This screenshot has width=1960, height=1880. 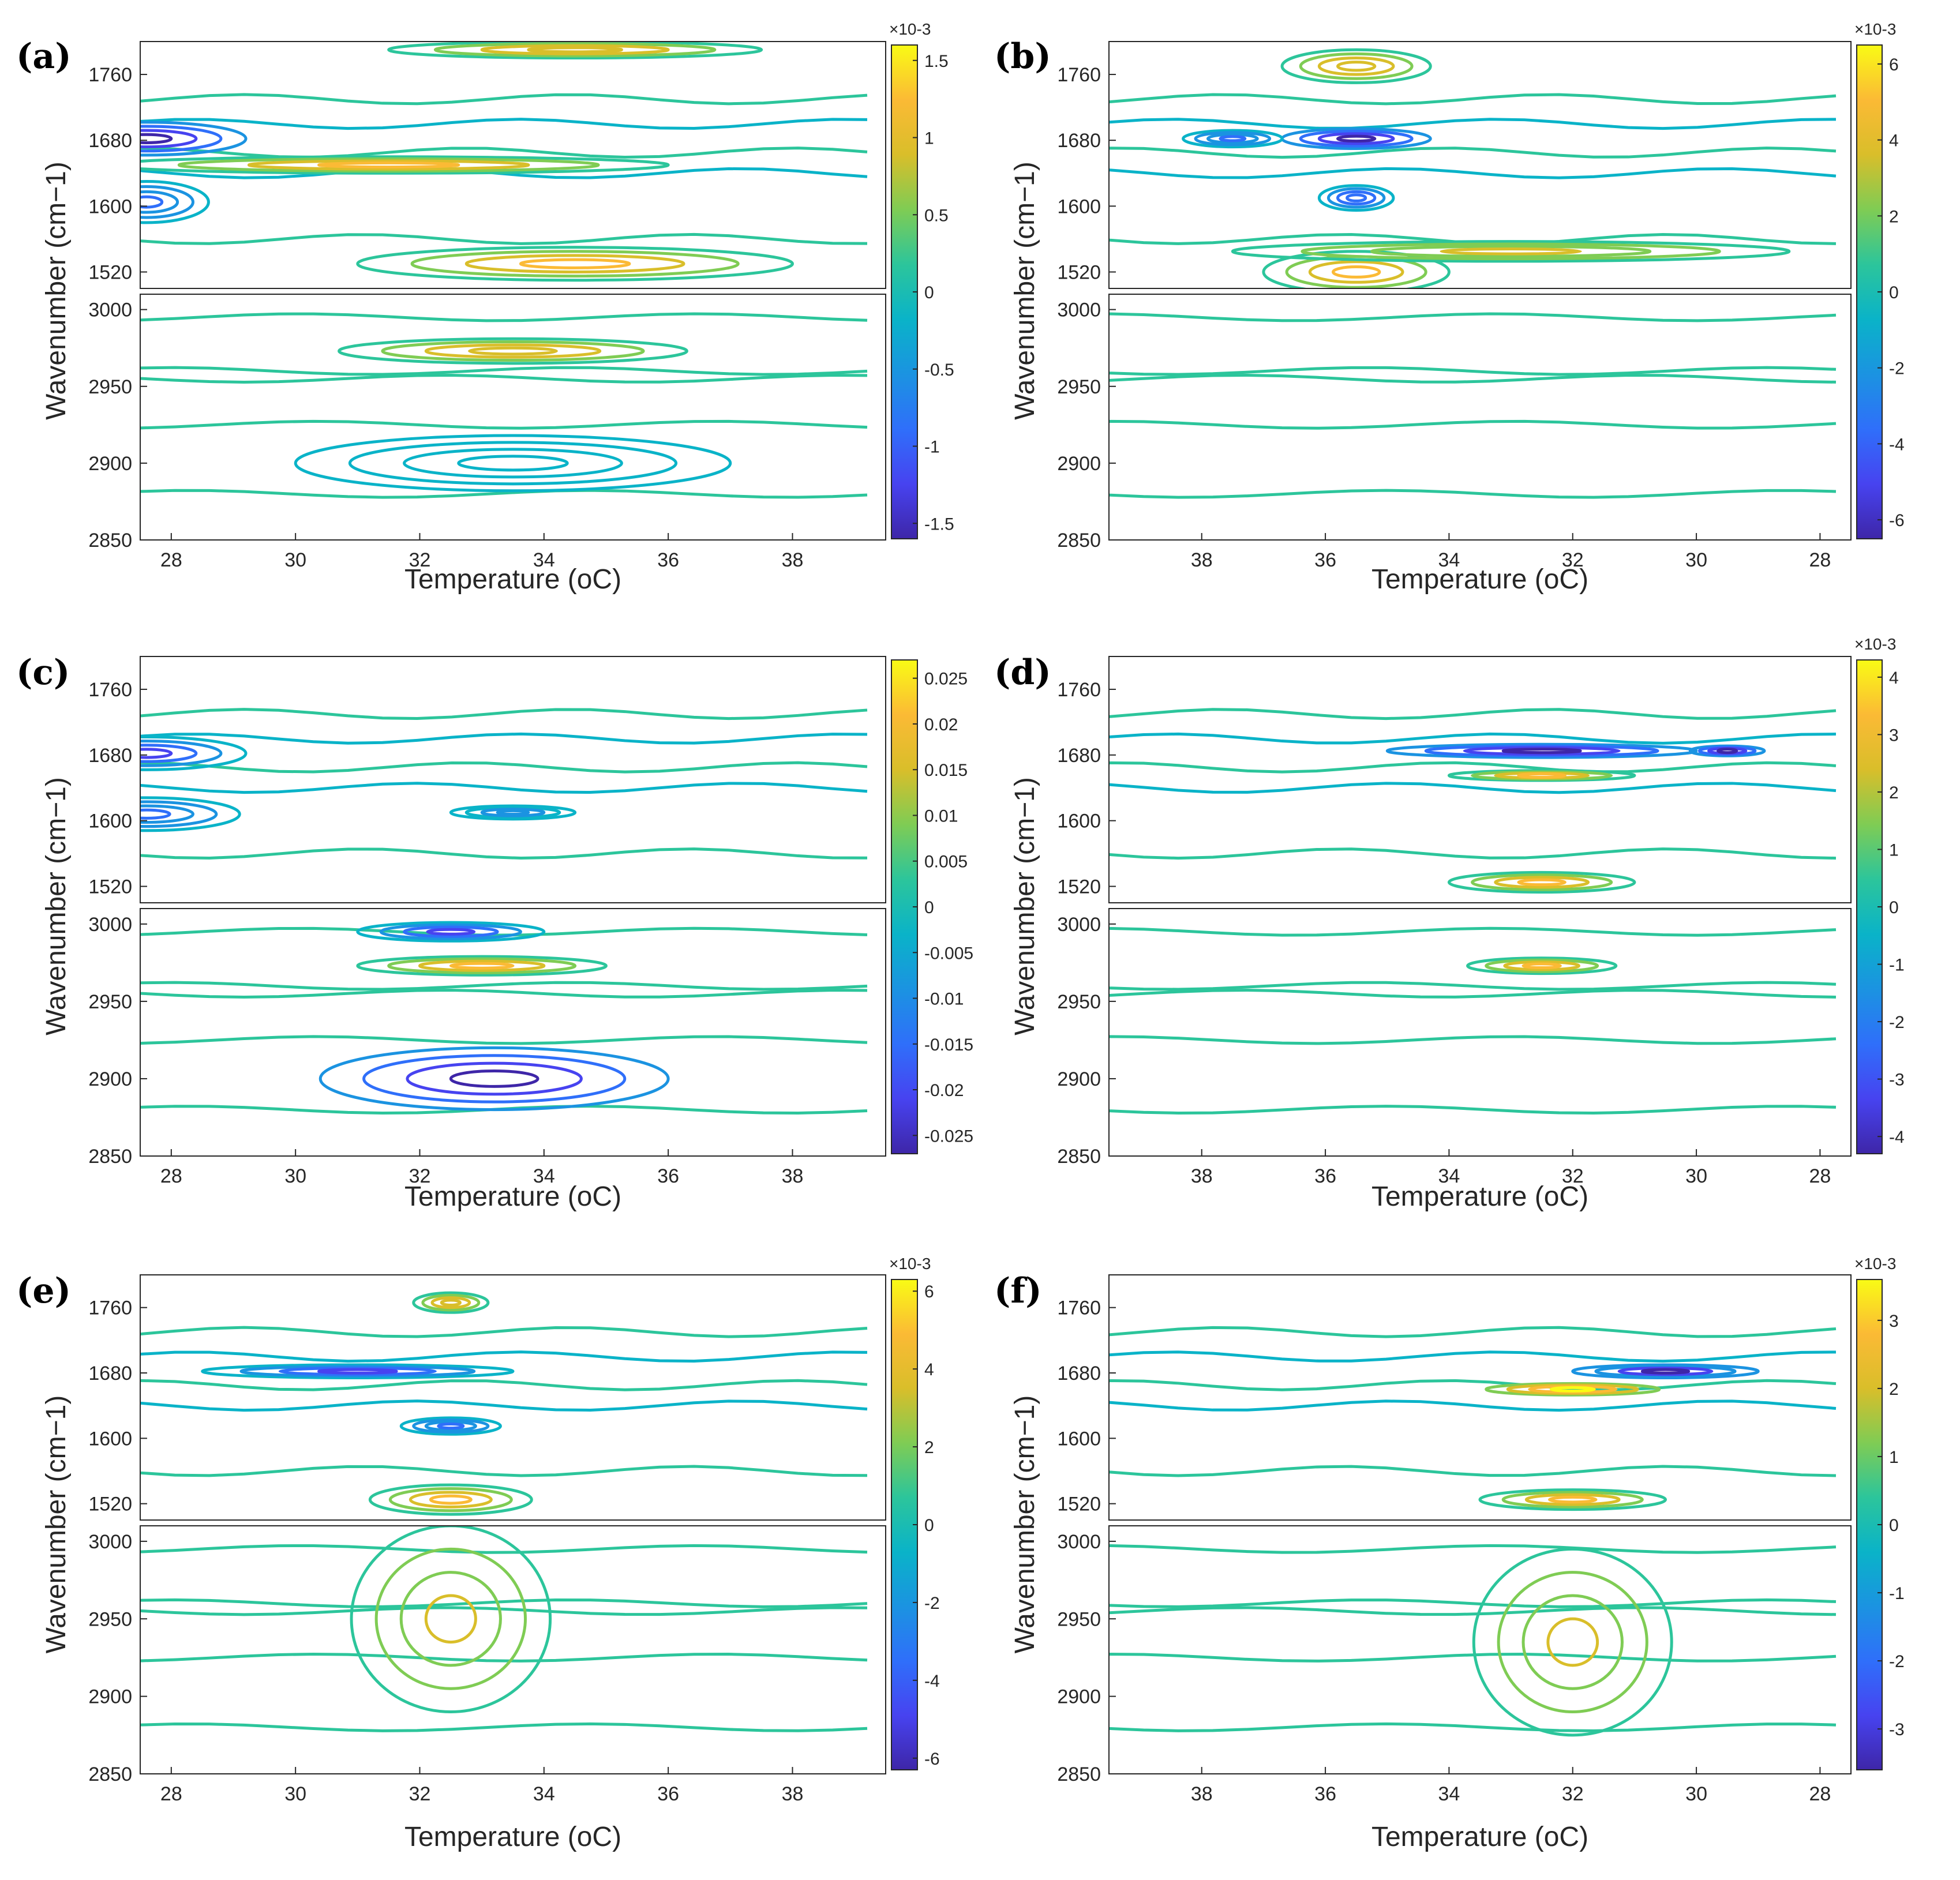 What do you see at coordinates (1022, 57) in the screenshot?
I see `panel-label: (b)` at bounding box center [1022, 57].